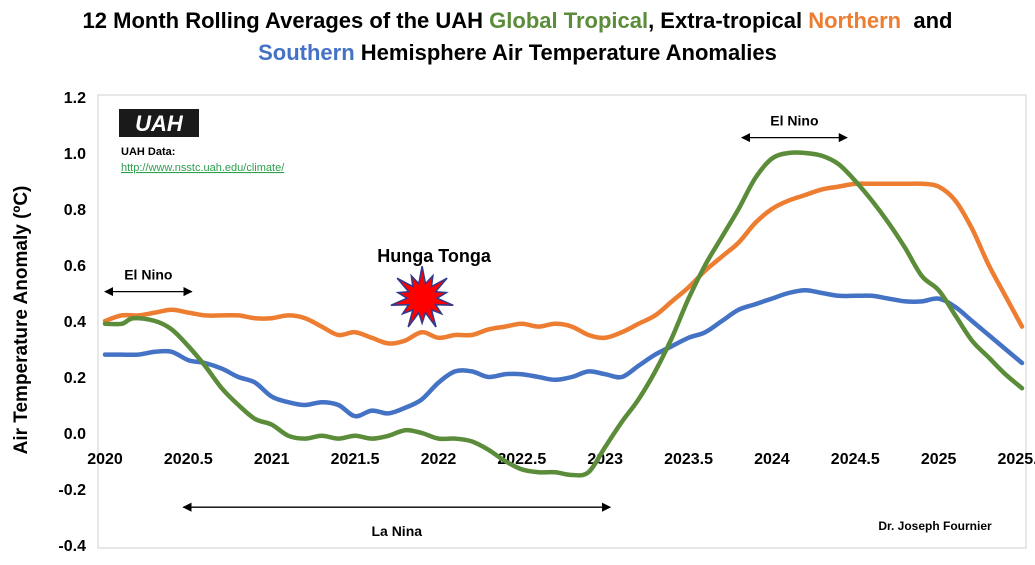 The height and width of the screenshot is (565, 1035). I want to click on title-prefix: 12 Month Rolling Averages of the UAH, so click(286, 20).